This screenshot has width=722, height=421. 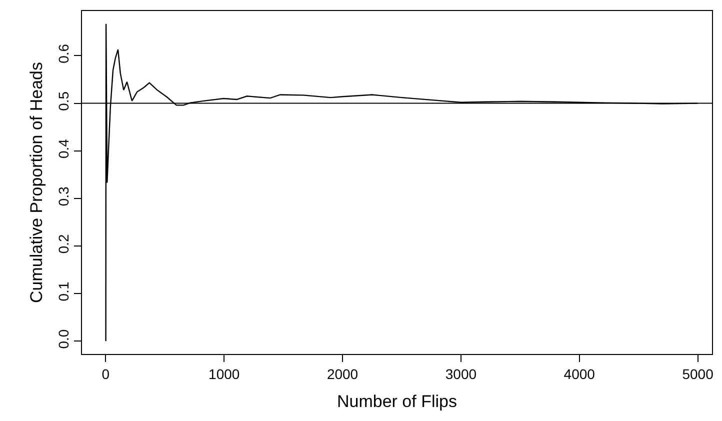 I want to click on y-tick-label: 0.5, so click(x=63, y=101).